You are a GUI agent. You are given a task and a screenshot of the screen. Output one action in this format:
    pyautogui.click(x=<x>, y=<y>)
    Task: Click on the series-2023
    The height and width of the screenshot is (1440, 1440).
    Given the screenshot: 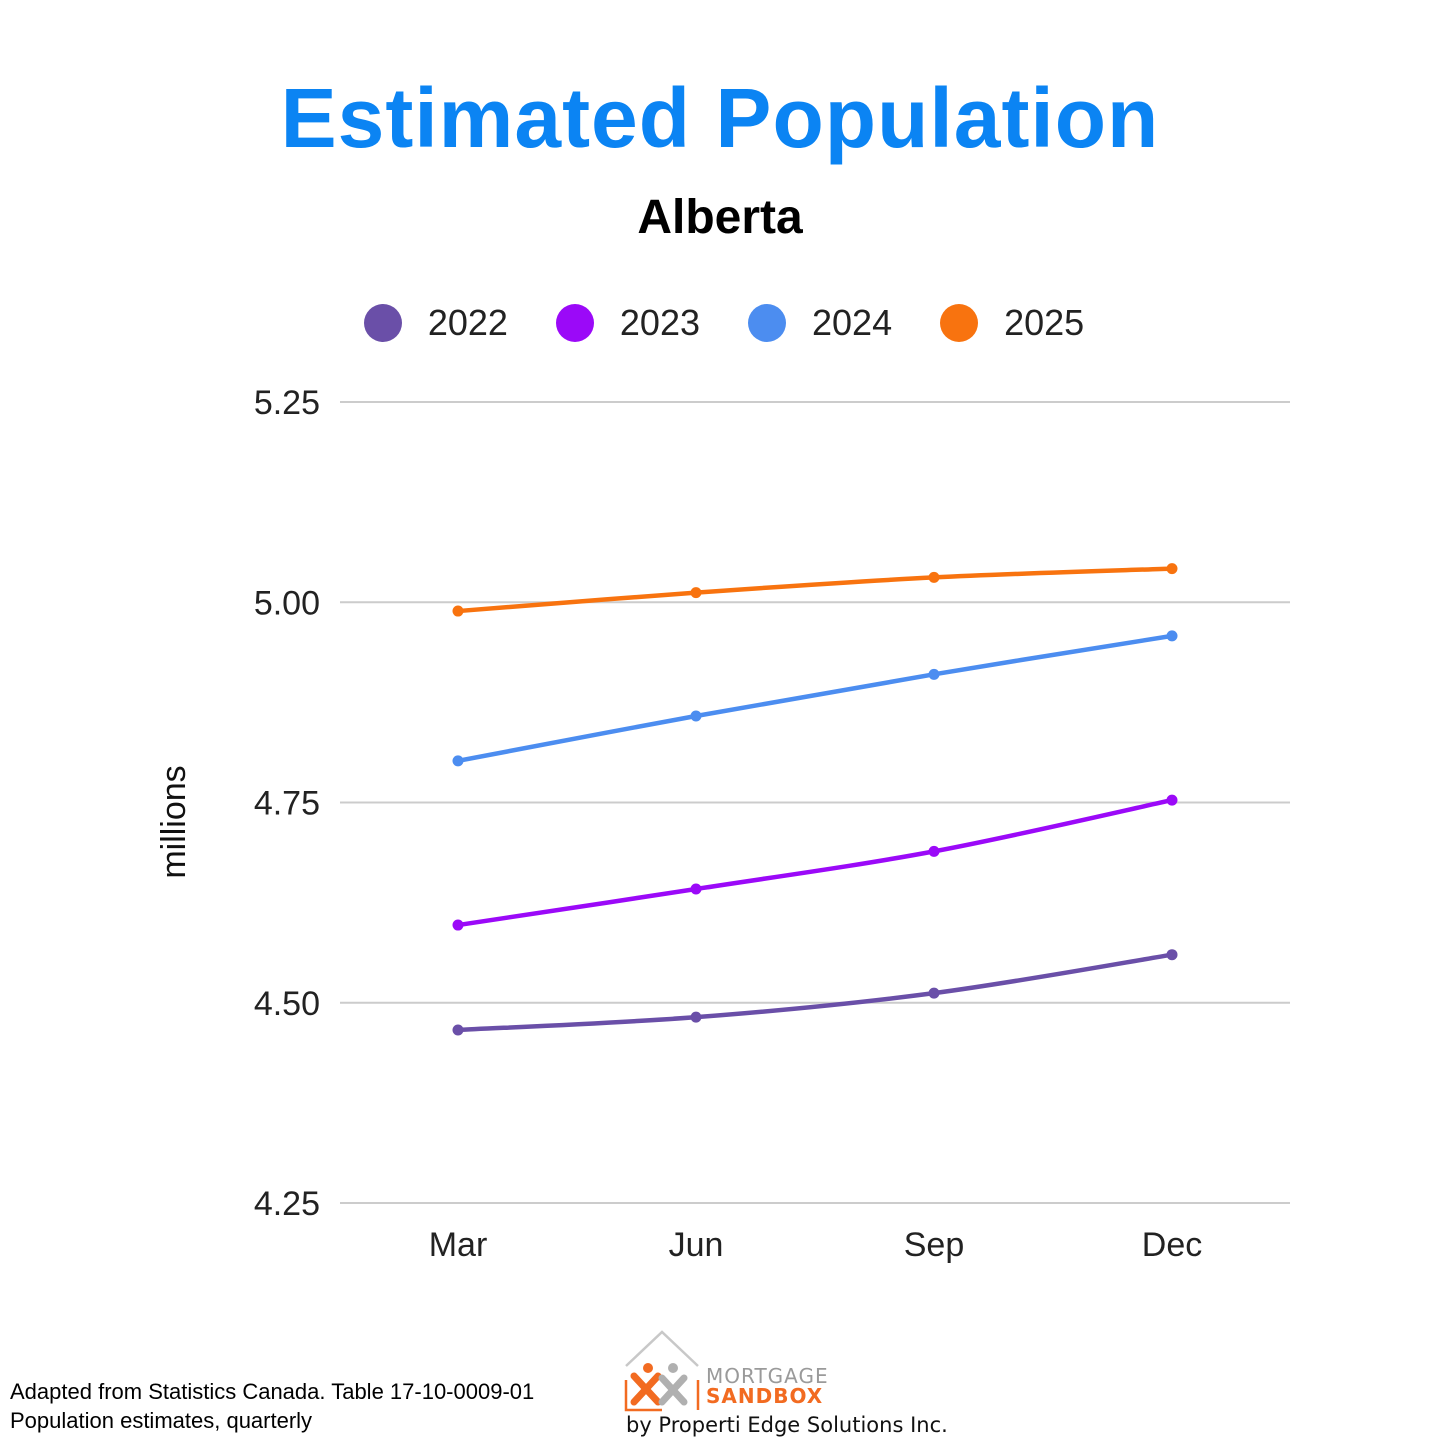 What is the action you would take?
    pyautogui.click(x=815, y=862)
    